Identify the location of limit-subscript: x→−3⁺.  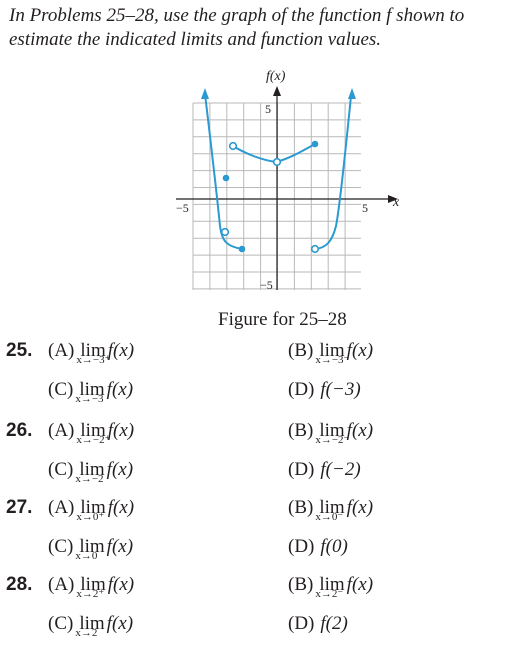
(93, 360).